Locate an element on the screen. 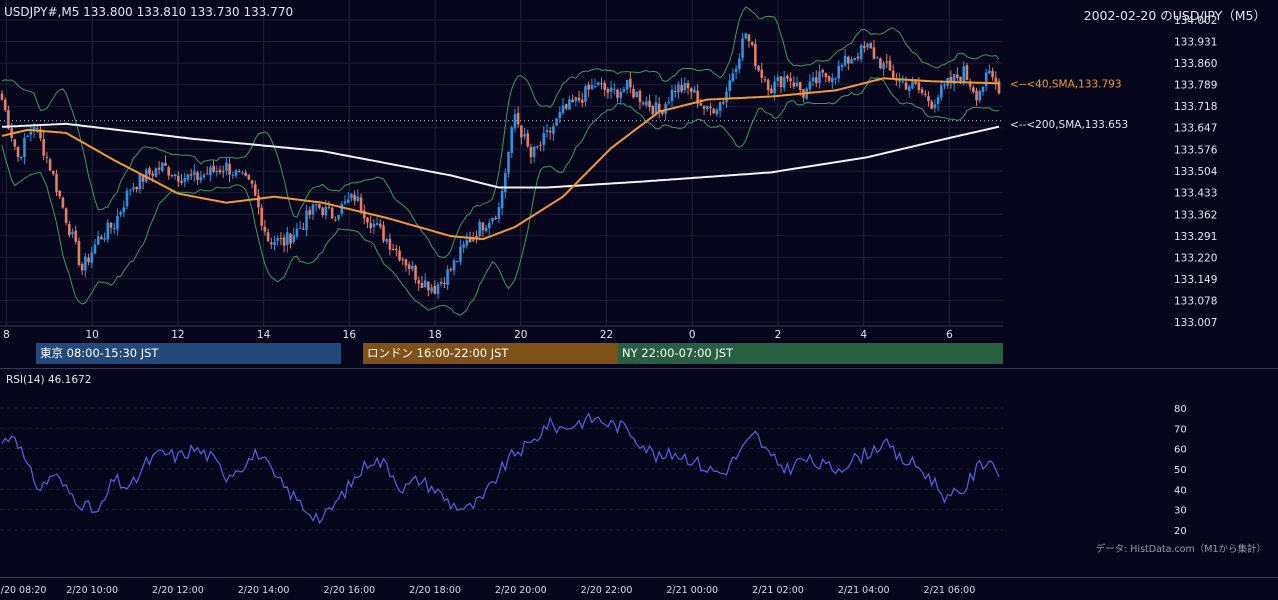 The height and width of the screenshot is (600, 1278). price-tick-label: 133.362 is located at coordinates (1195, 215).